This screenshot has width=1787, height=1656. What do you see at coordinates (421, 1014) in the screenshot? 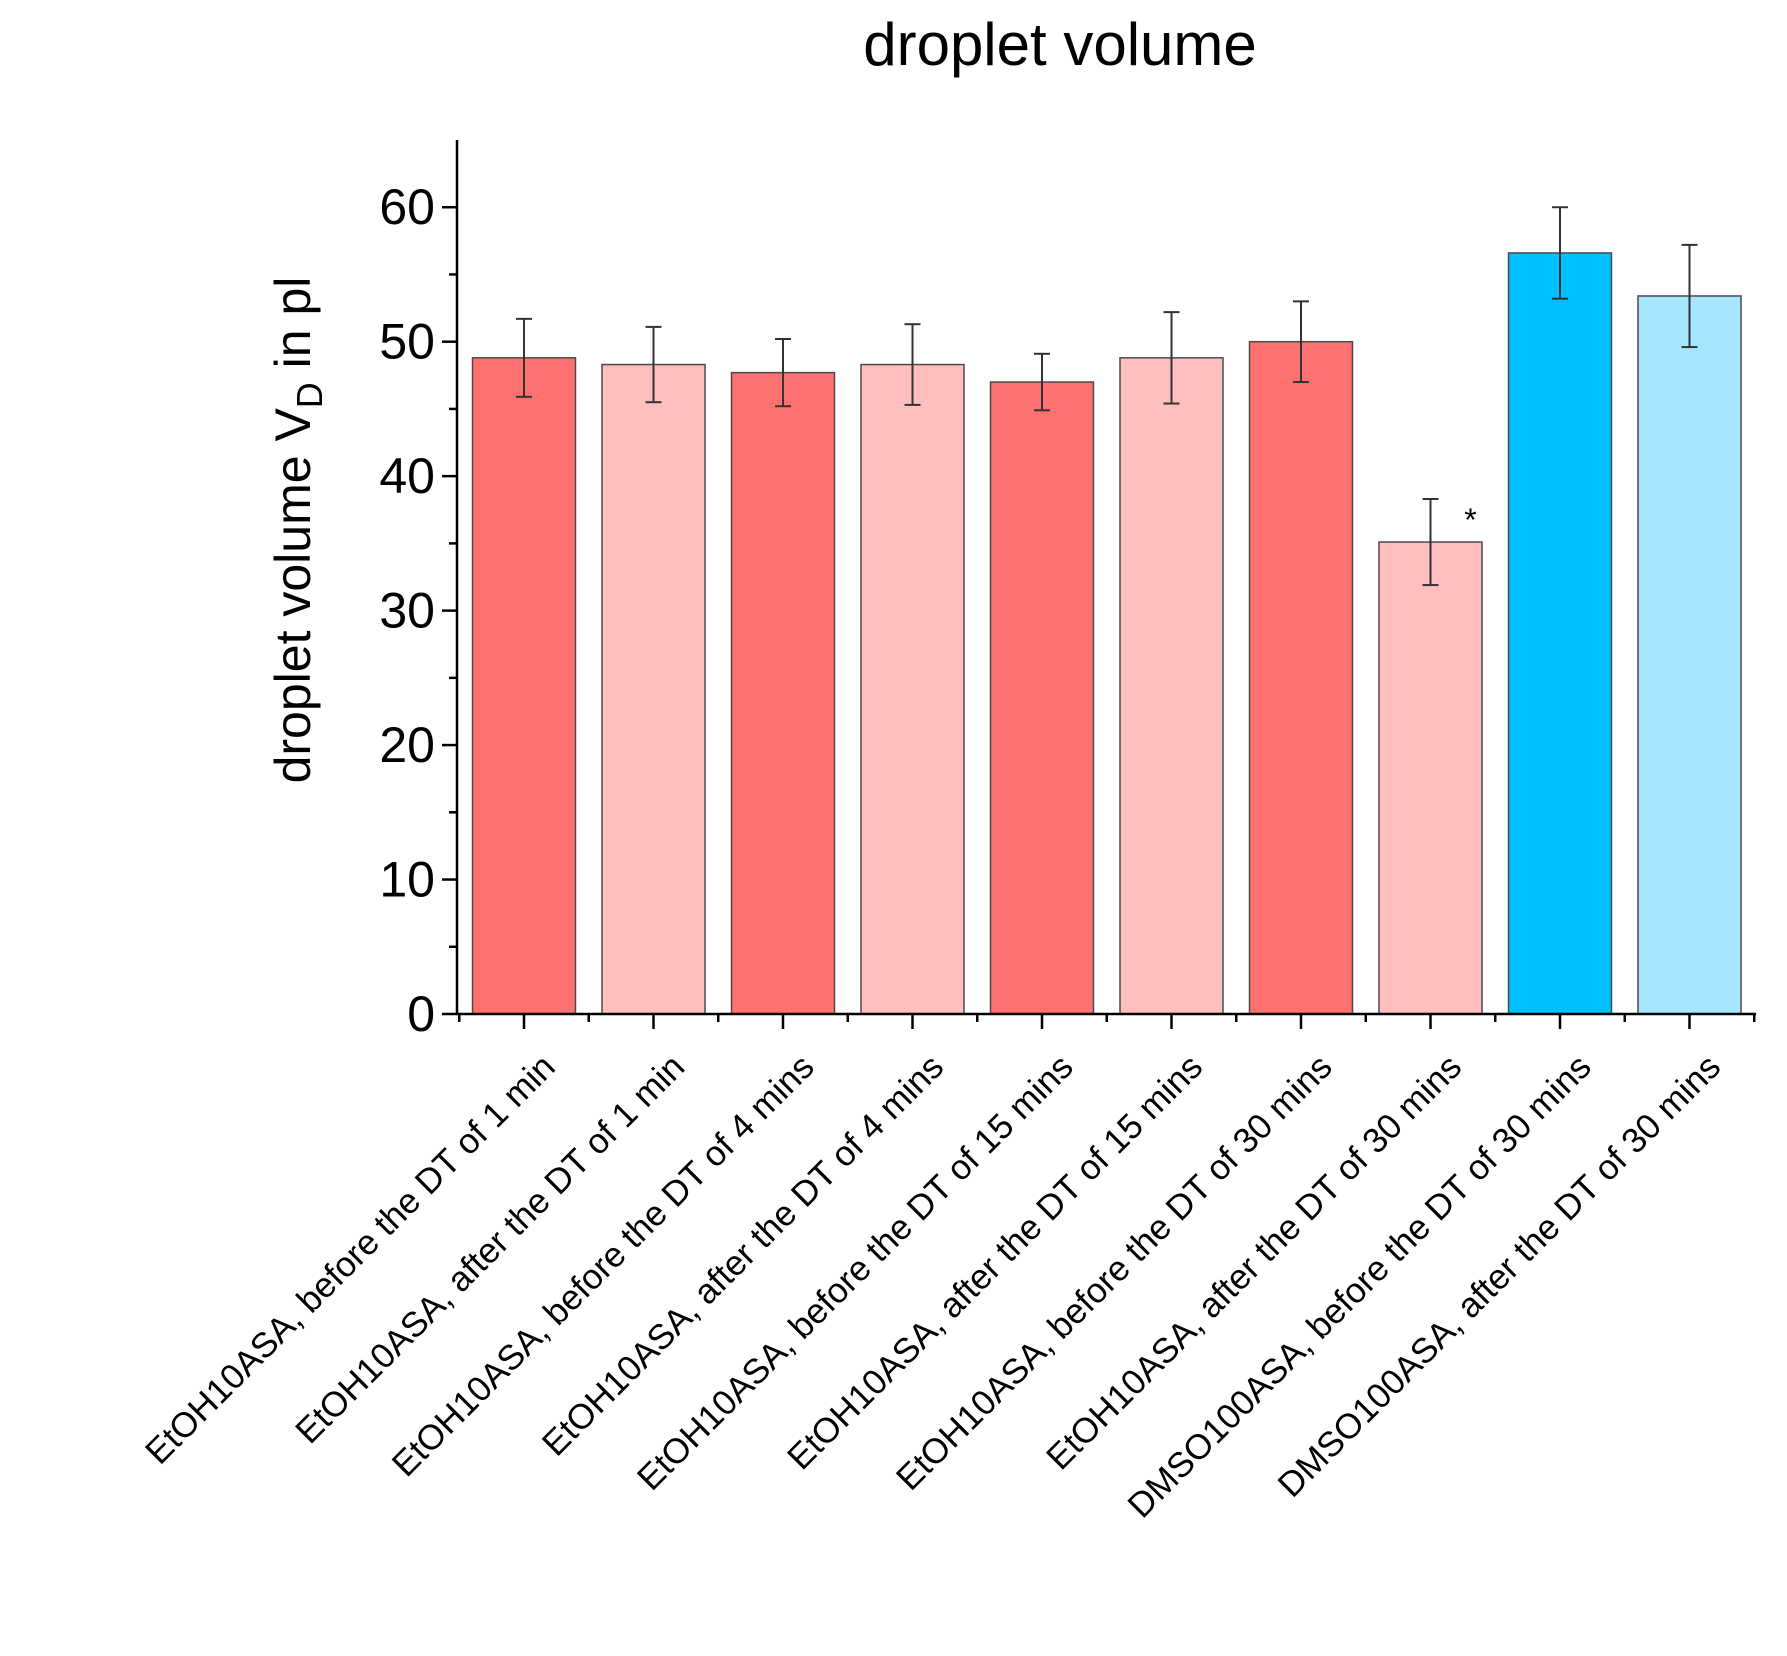
I see `y-tick-label: 0` at bounding box center [421, 1014].